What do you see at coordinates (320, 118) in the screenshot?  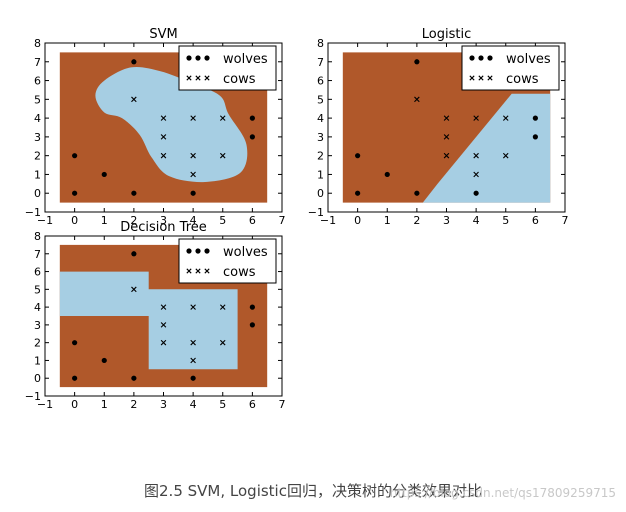 I see `y-tick-label: 4` at bounding box center [320, 118].